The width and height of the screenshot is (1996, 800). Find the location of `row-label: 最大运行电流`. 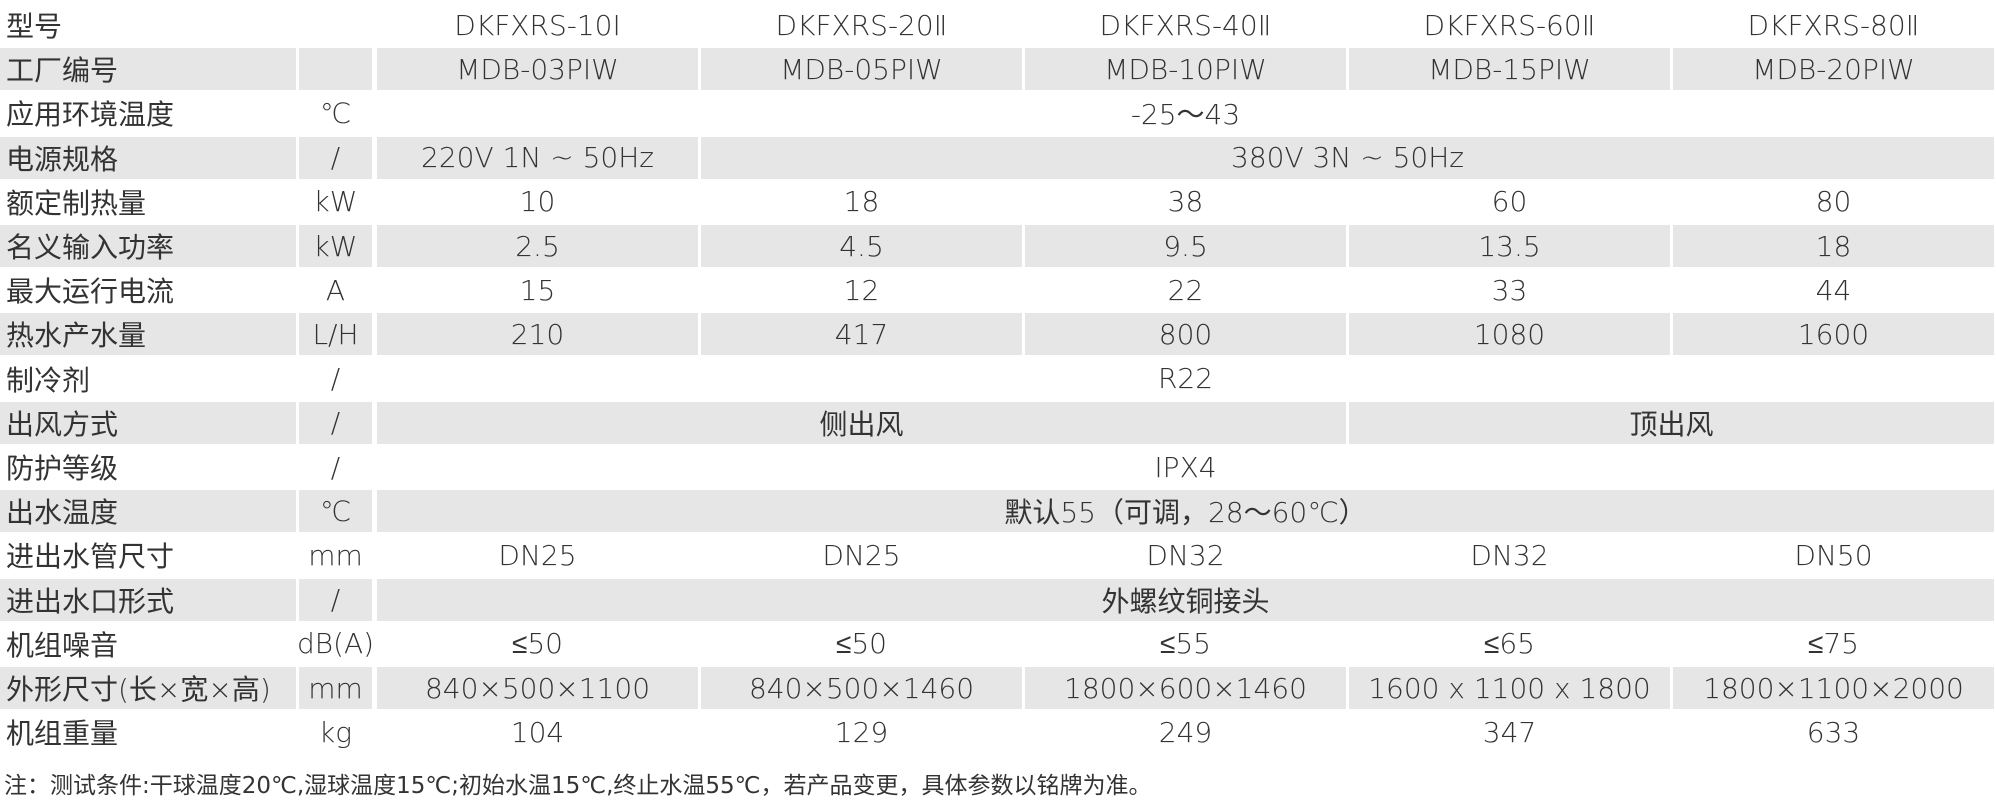

row-label: 最大运行电流 is located at coordinates (90, 292).